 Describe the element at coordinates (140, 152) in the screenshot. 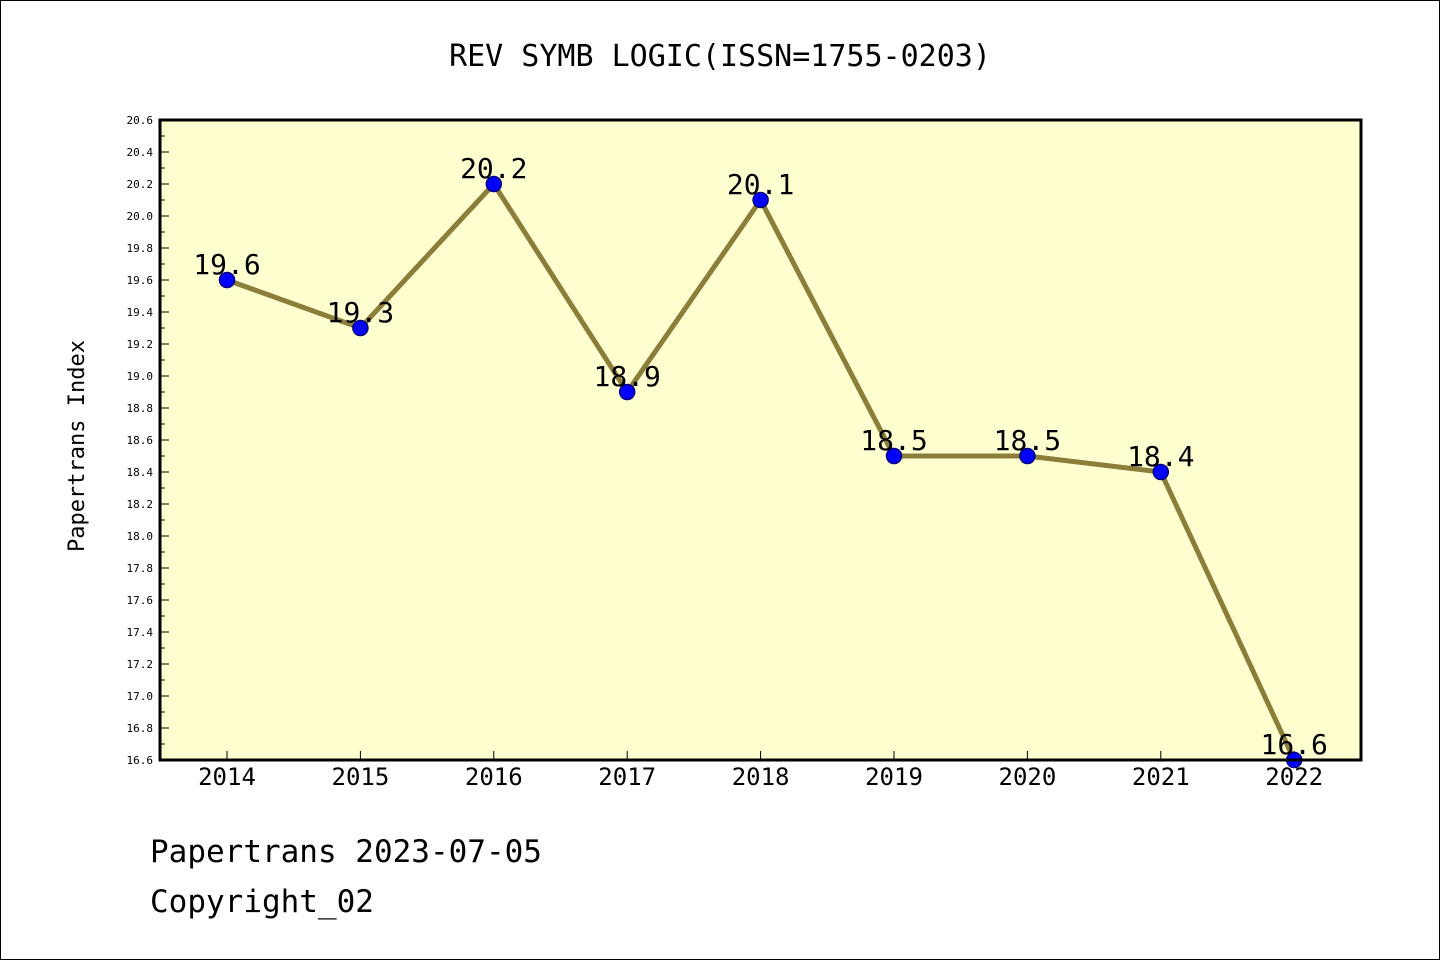

I see `y-tick-label: 20.4` at that location.